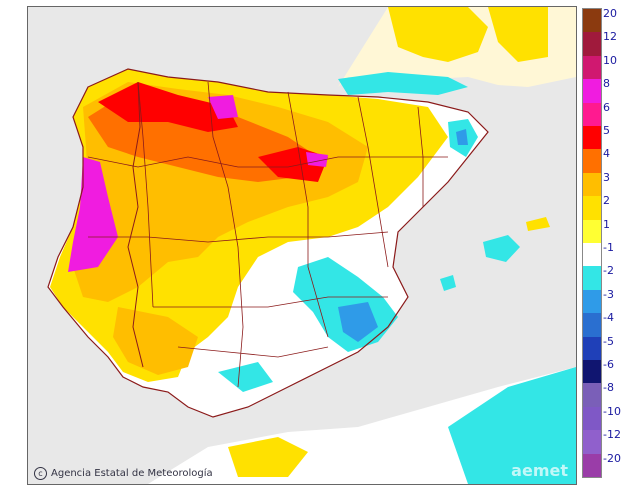  Describe the element at coordinates (610, 13) in the screenshot. I see `legend-label: 20` at that location.